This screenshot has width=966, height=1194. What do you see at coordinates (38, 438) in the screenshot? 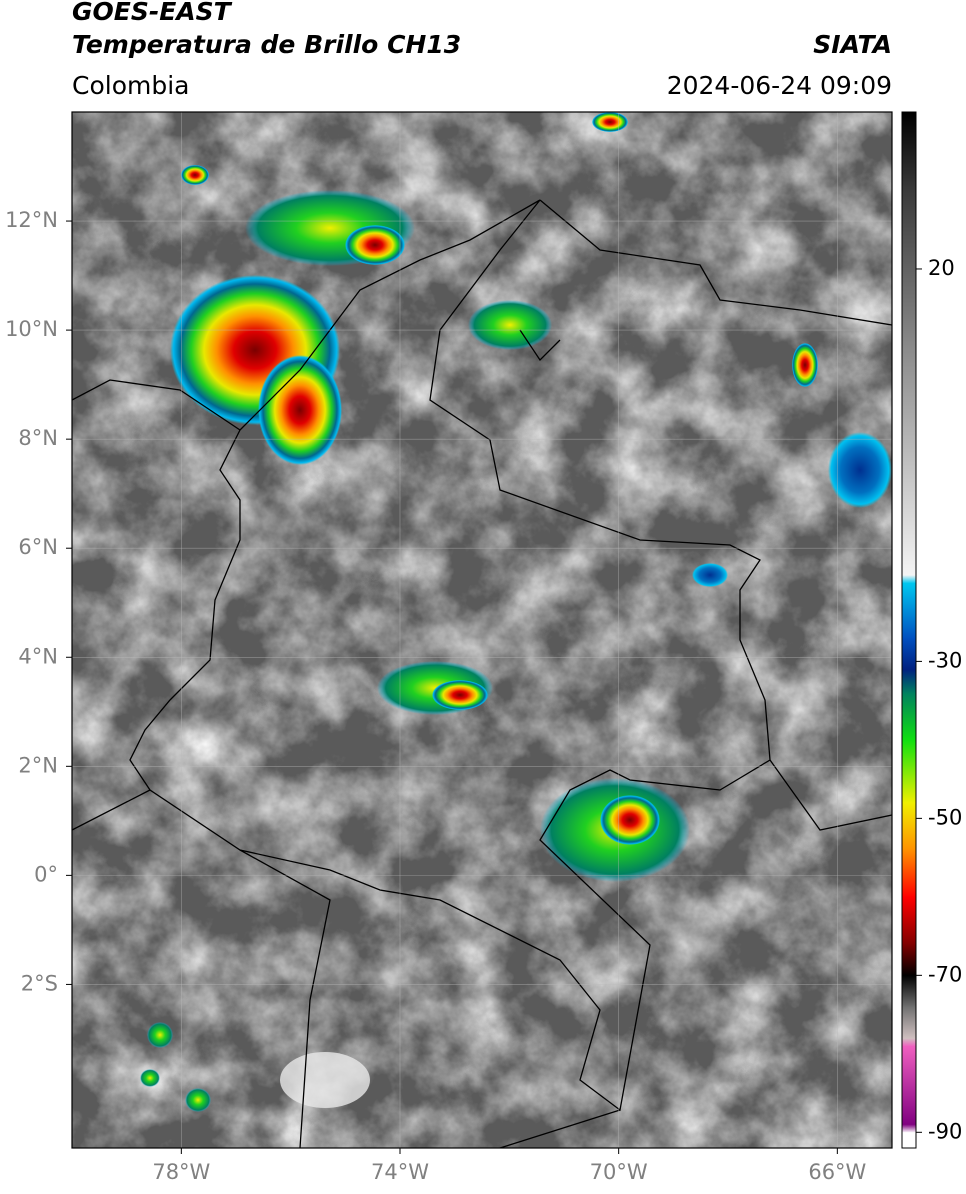
I see `y-tick-label: 8°N` at bounding box center [38, 438].